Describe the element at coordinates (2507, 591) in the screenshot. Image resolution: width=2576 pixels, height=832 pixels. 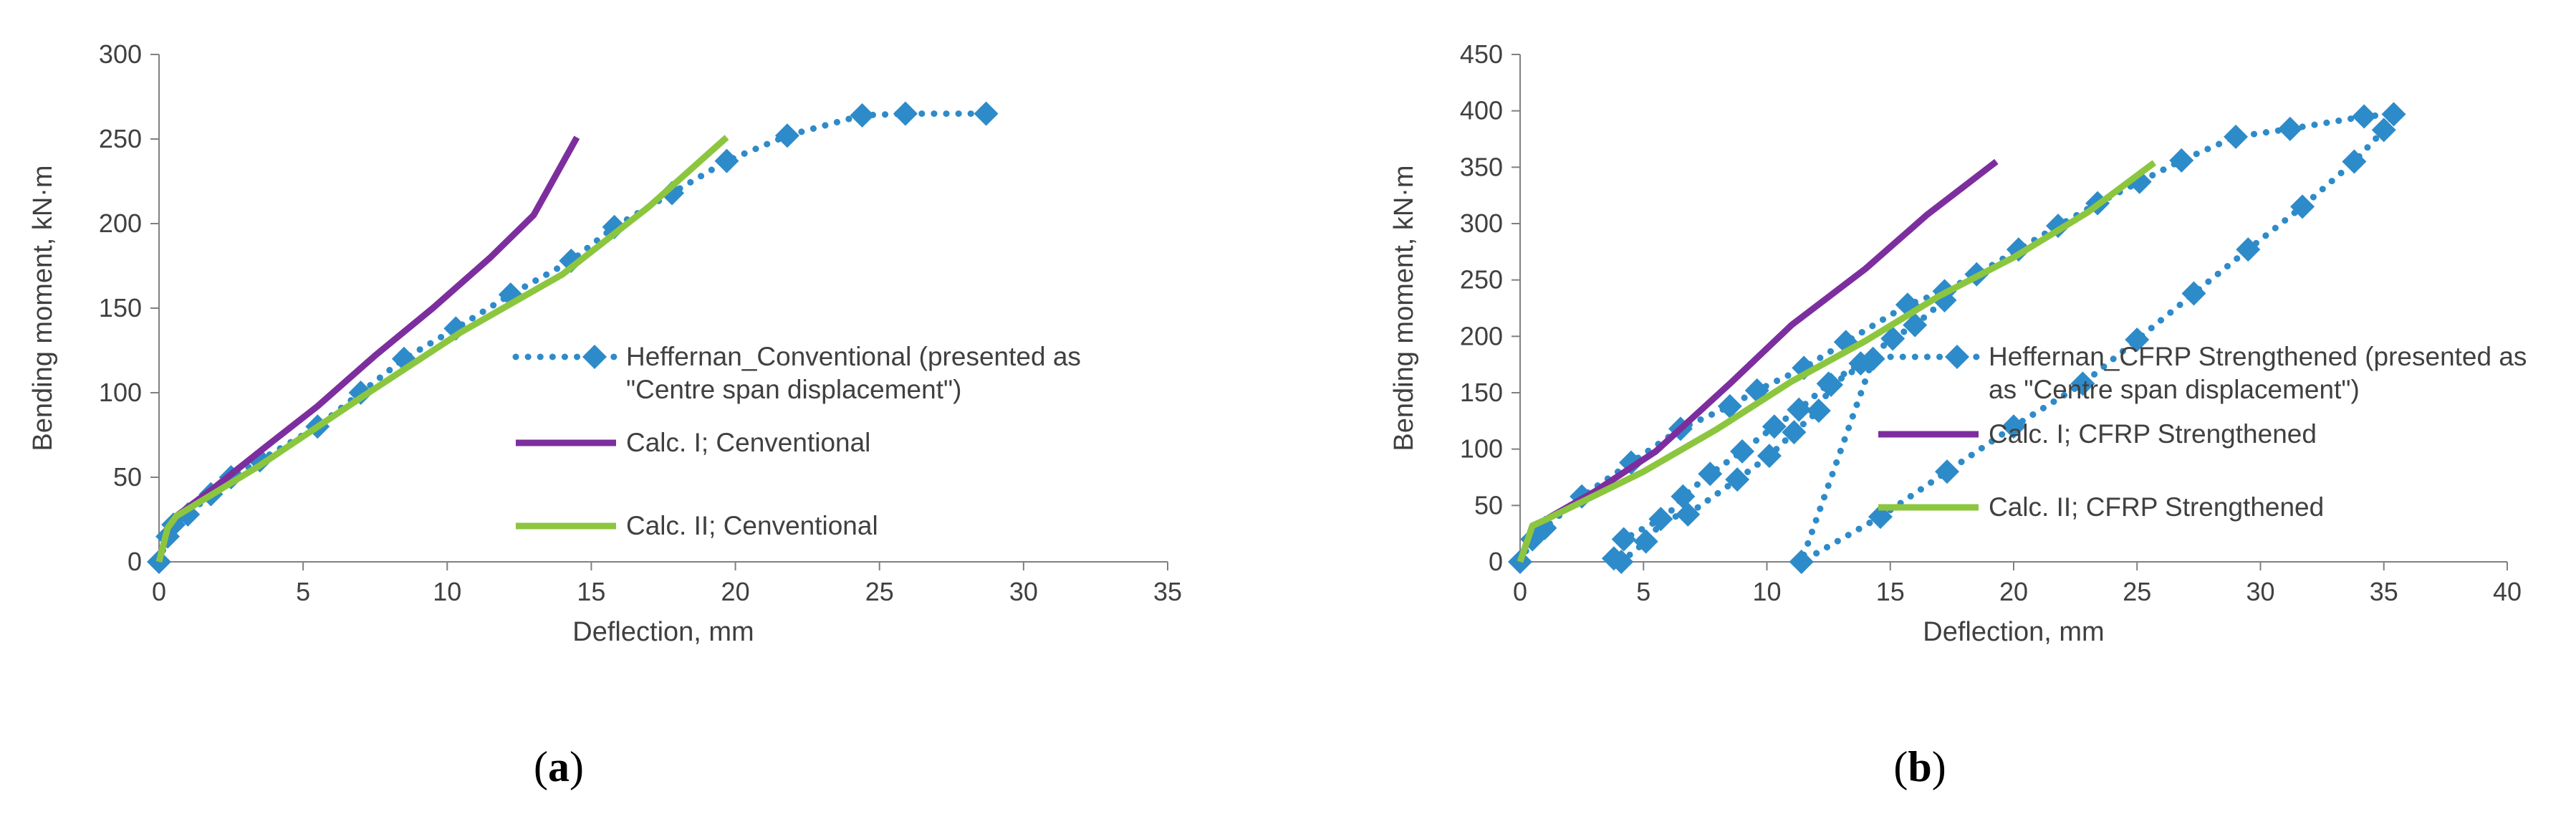
I see `x-tick-label: 40` at that location.